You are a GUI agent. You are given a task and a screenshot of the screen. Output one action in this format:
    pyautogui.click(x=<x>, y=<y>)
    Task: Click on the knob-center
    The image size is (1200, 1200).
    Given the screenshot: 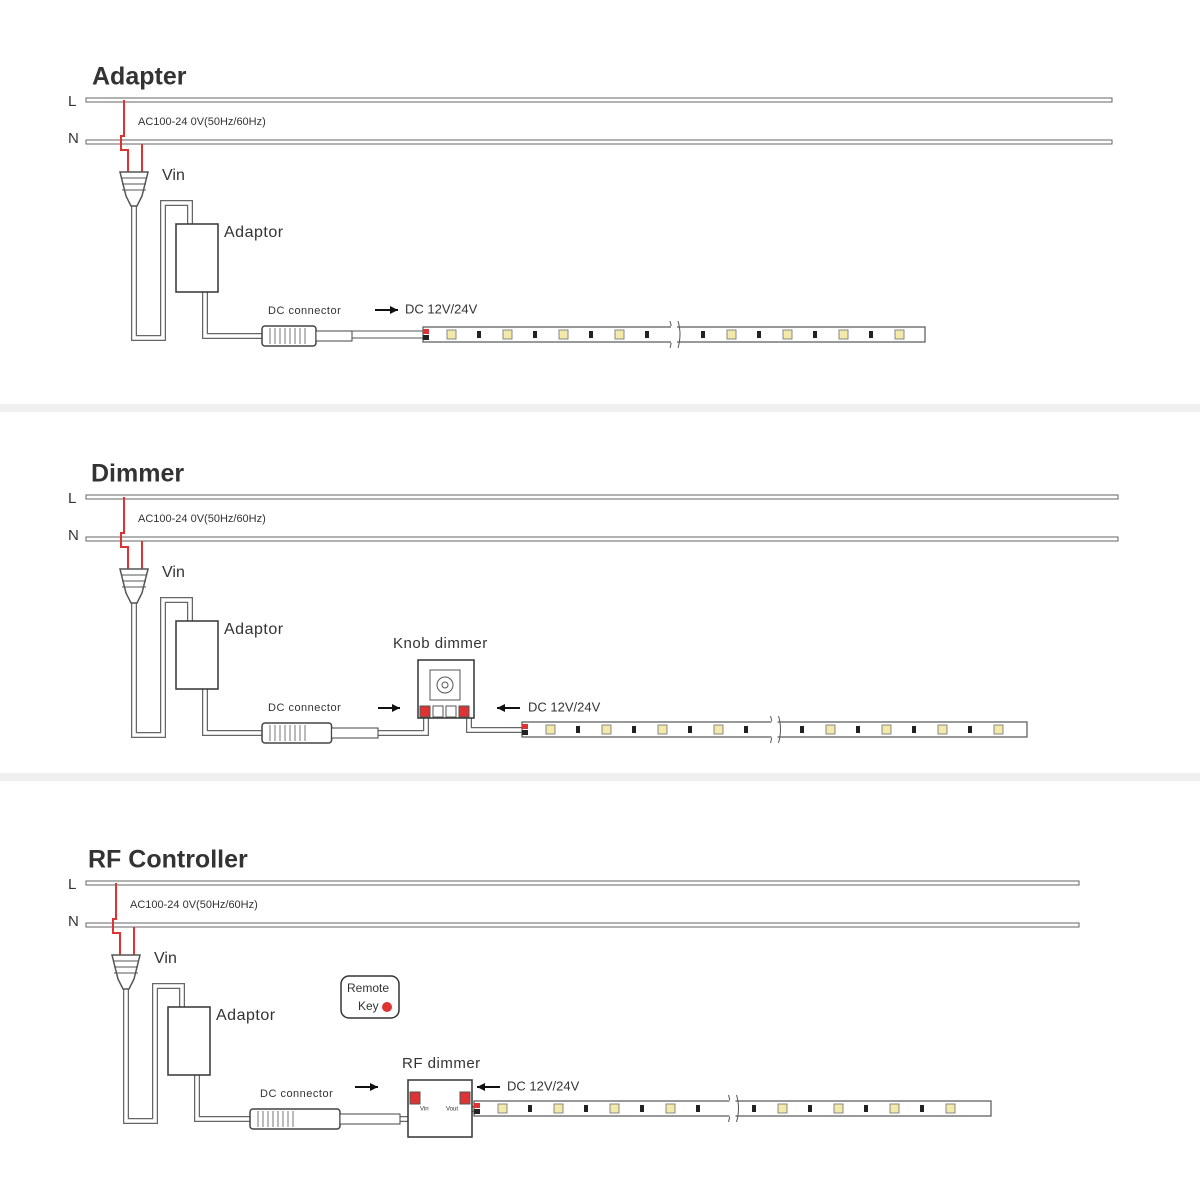 What is the action you would take?
    pyautogui.click(x=445, y=685)
    